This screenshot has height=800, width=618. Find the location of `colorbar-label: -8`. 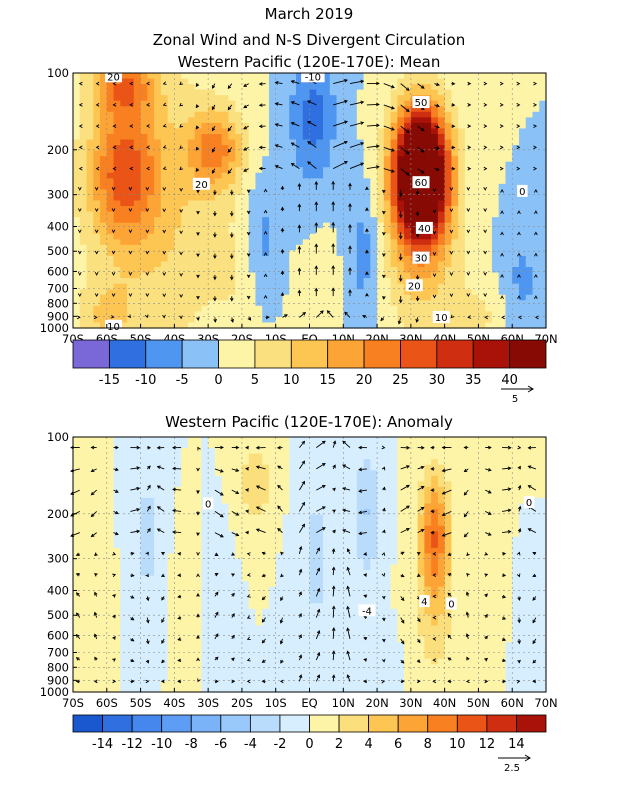

colorbar-label: -8 is located at coordinates (191, 744).